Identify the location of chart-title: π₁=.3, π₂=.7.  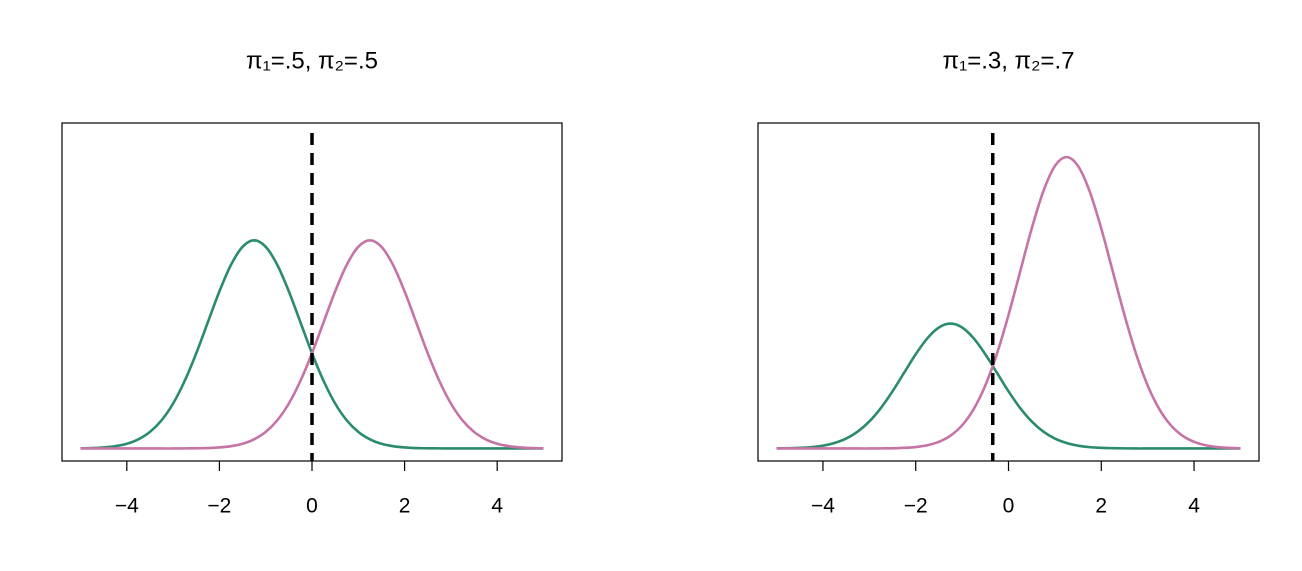
(1009, 60).